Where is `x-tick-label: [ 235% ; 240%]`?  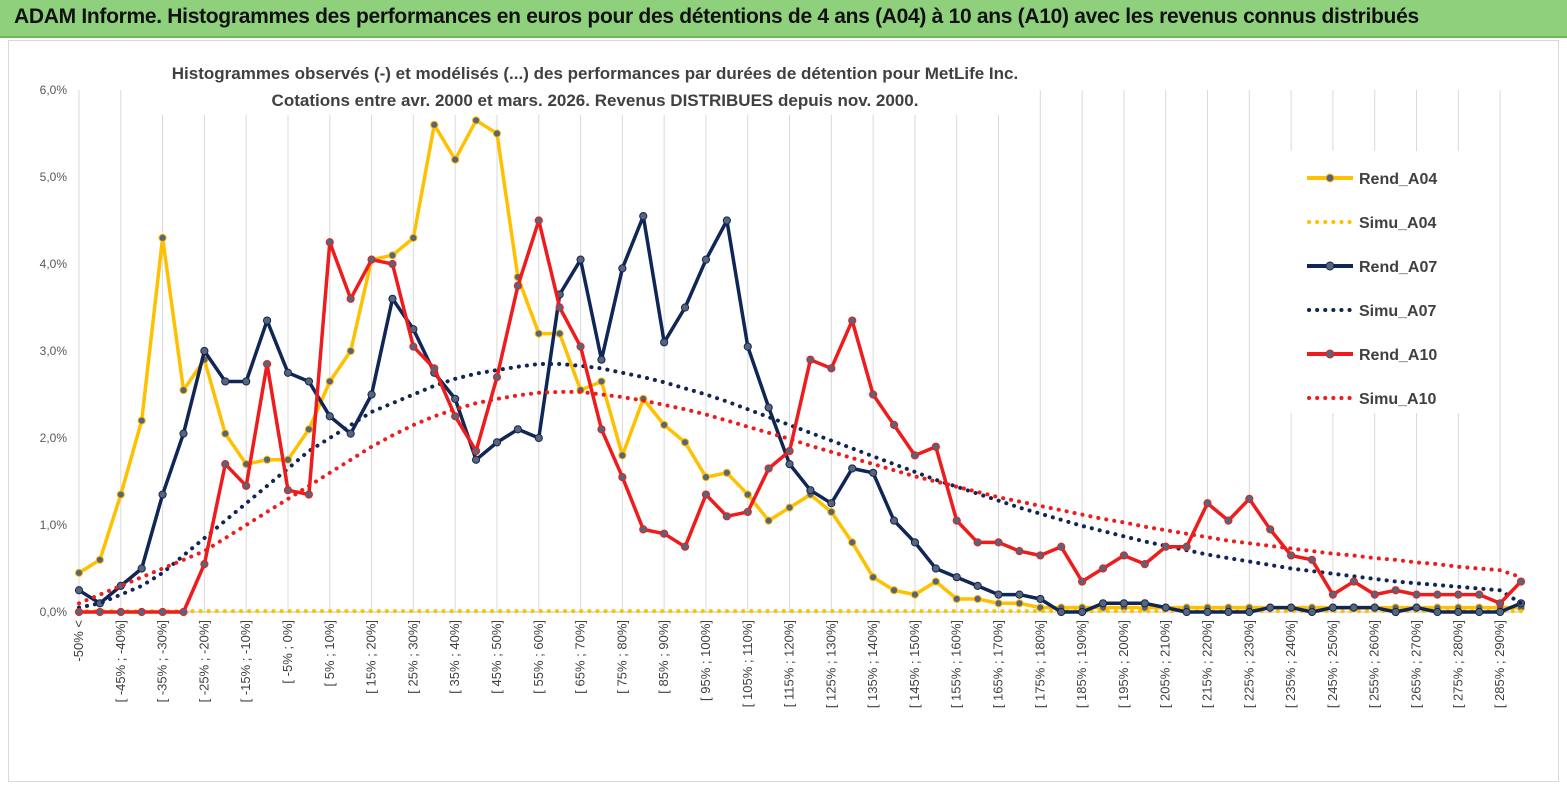 x-tick-label: [ 235% ; 240%] is located at coordinates (1290, 664).